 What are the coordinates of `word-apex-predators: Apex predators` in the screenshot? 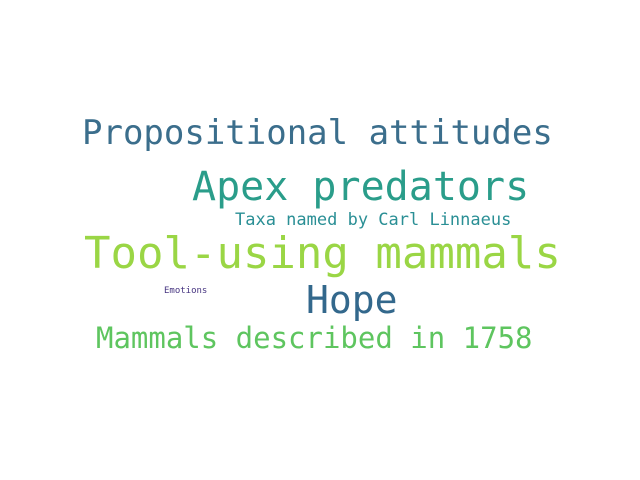 It's located at (361, 187).